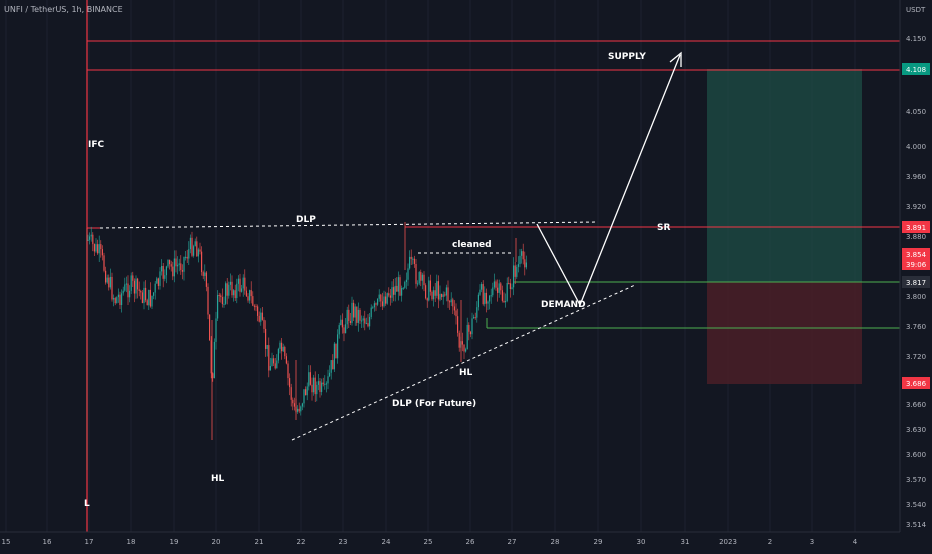  Describe the element at coordinates (685, 542) in the screenshot. I see `time-tick-label: 31` at that location.